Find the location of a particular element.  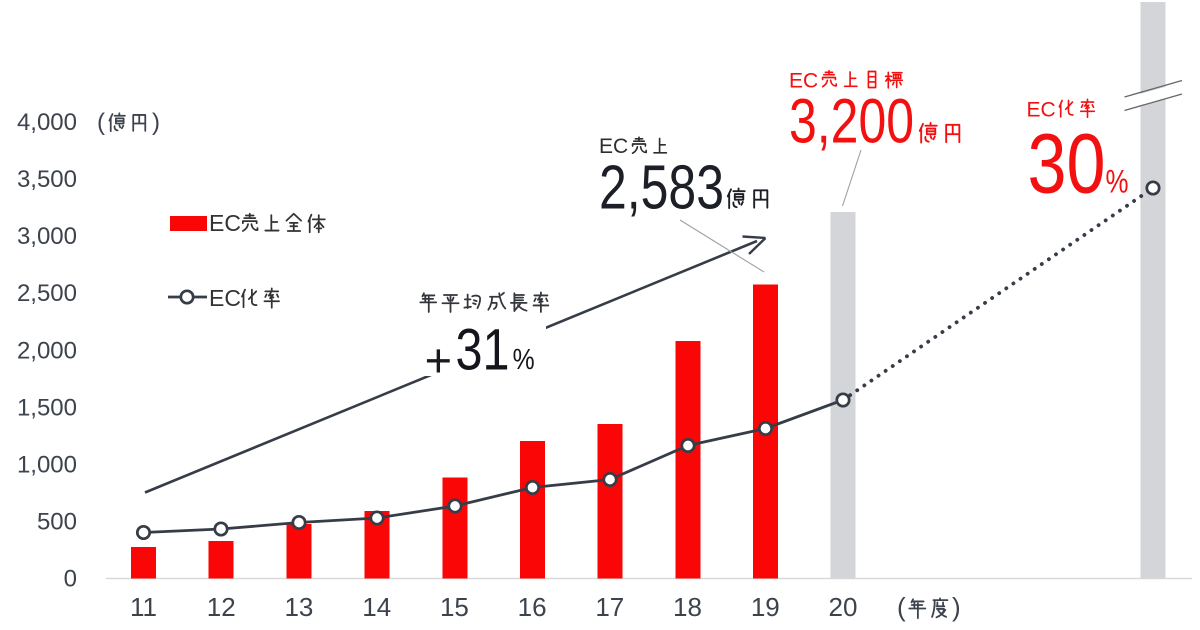

svg-text: 31 is located at coordinates (483, 350).